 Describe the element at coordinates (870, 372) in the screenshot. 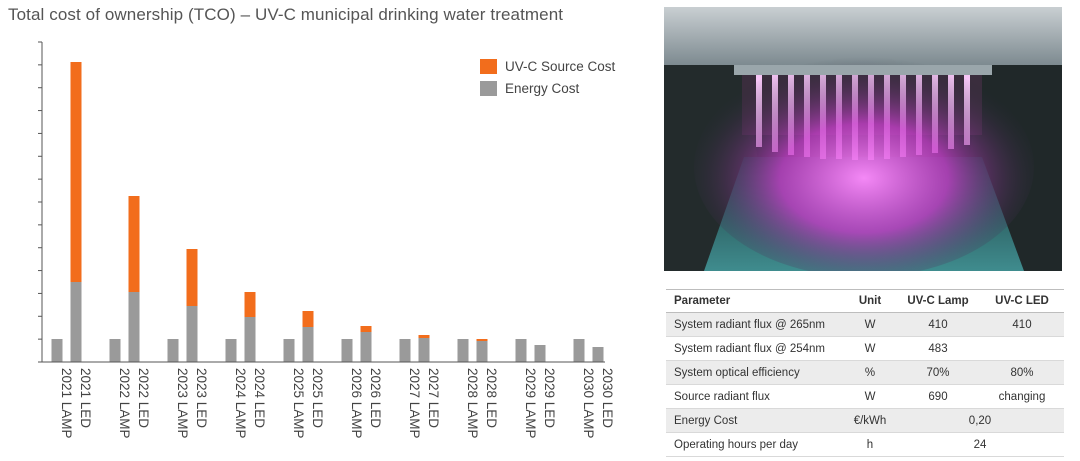

I see `table-cell: %` at that location.